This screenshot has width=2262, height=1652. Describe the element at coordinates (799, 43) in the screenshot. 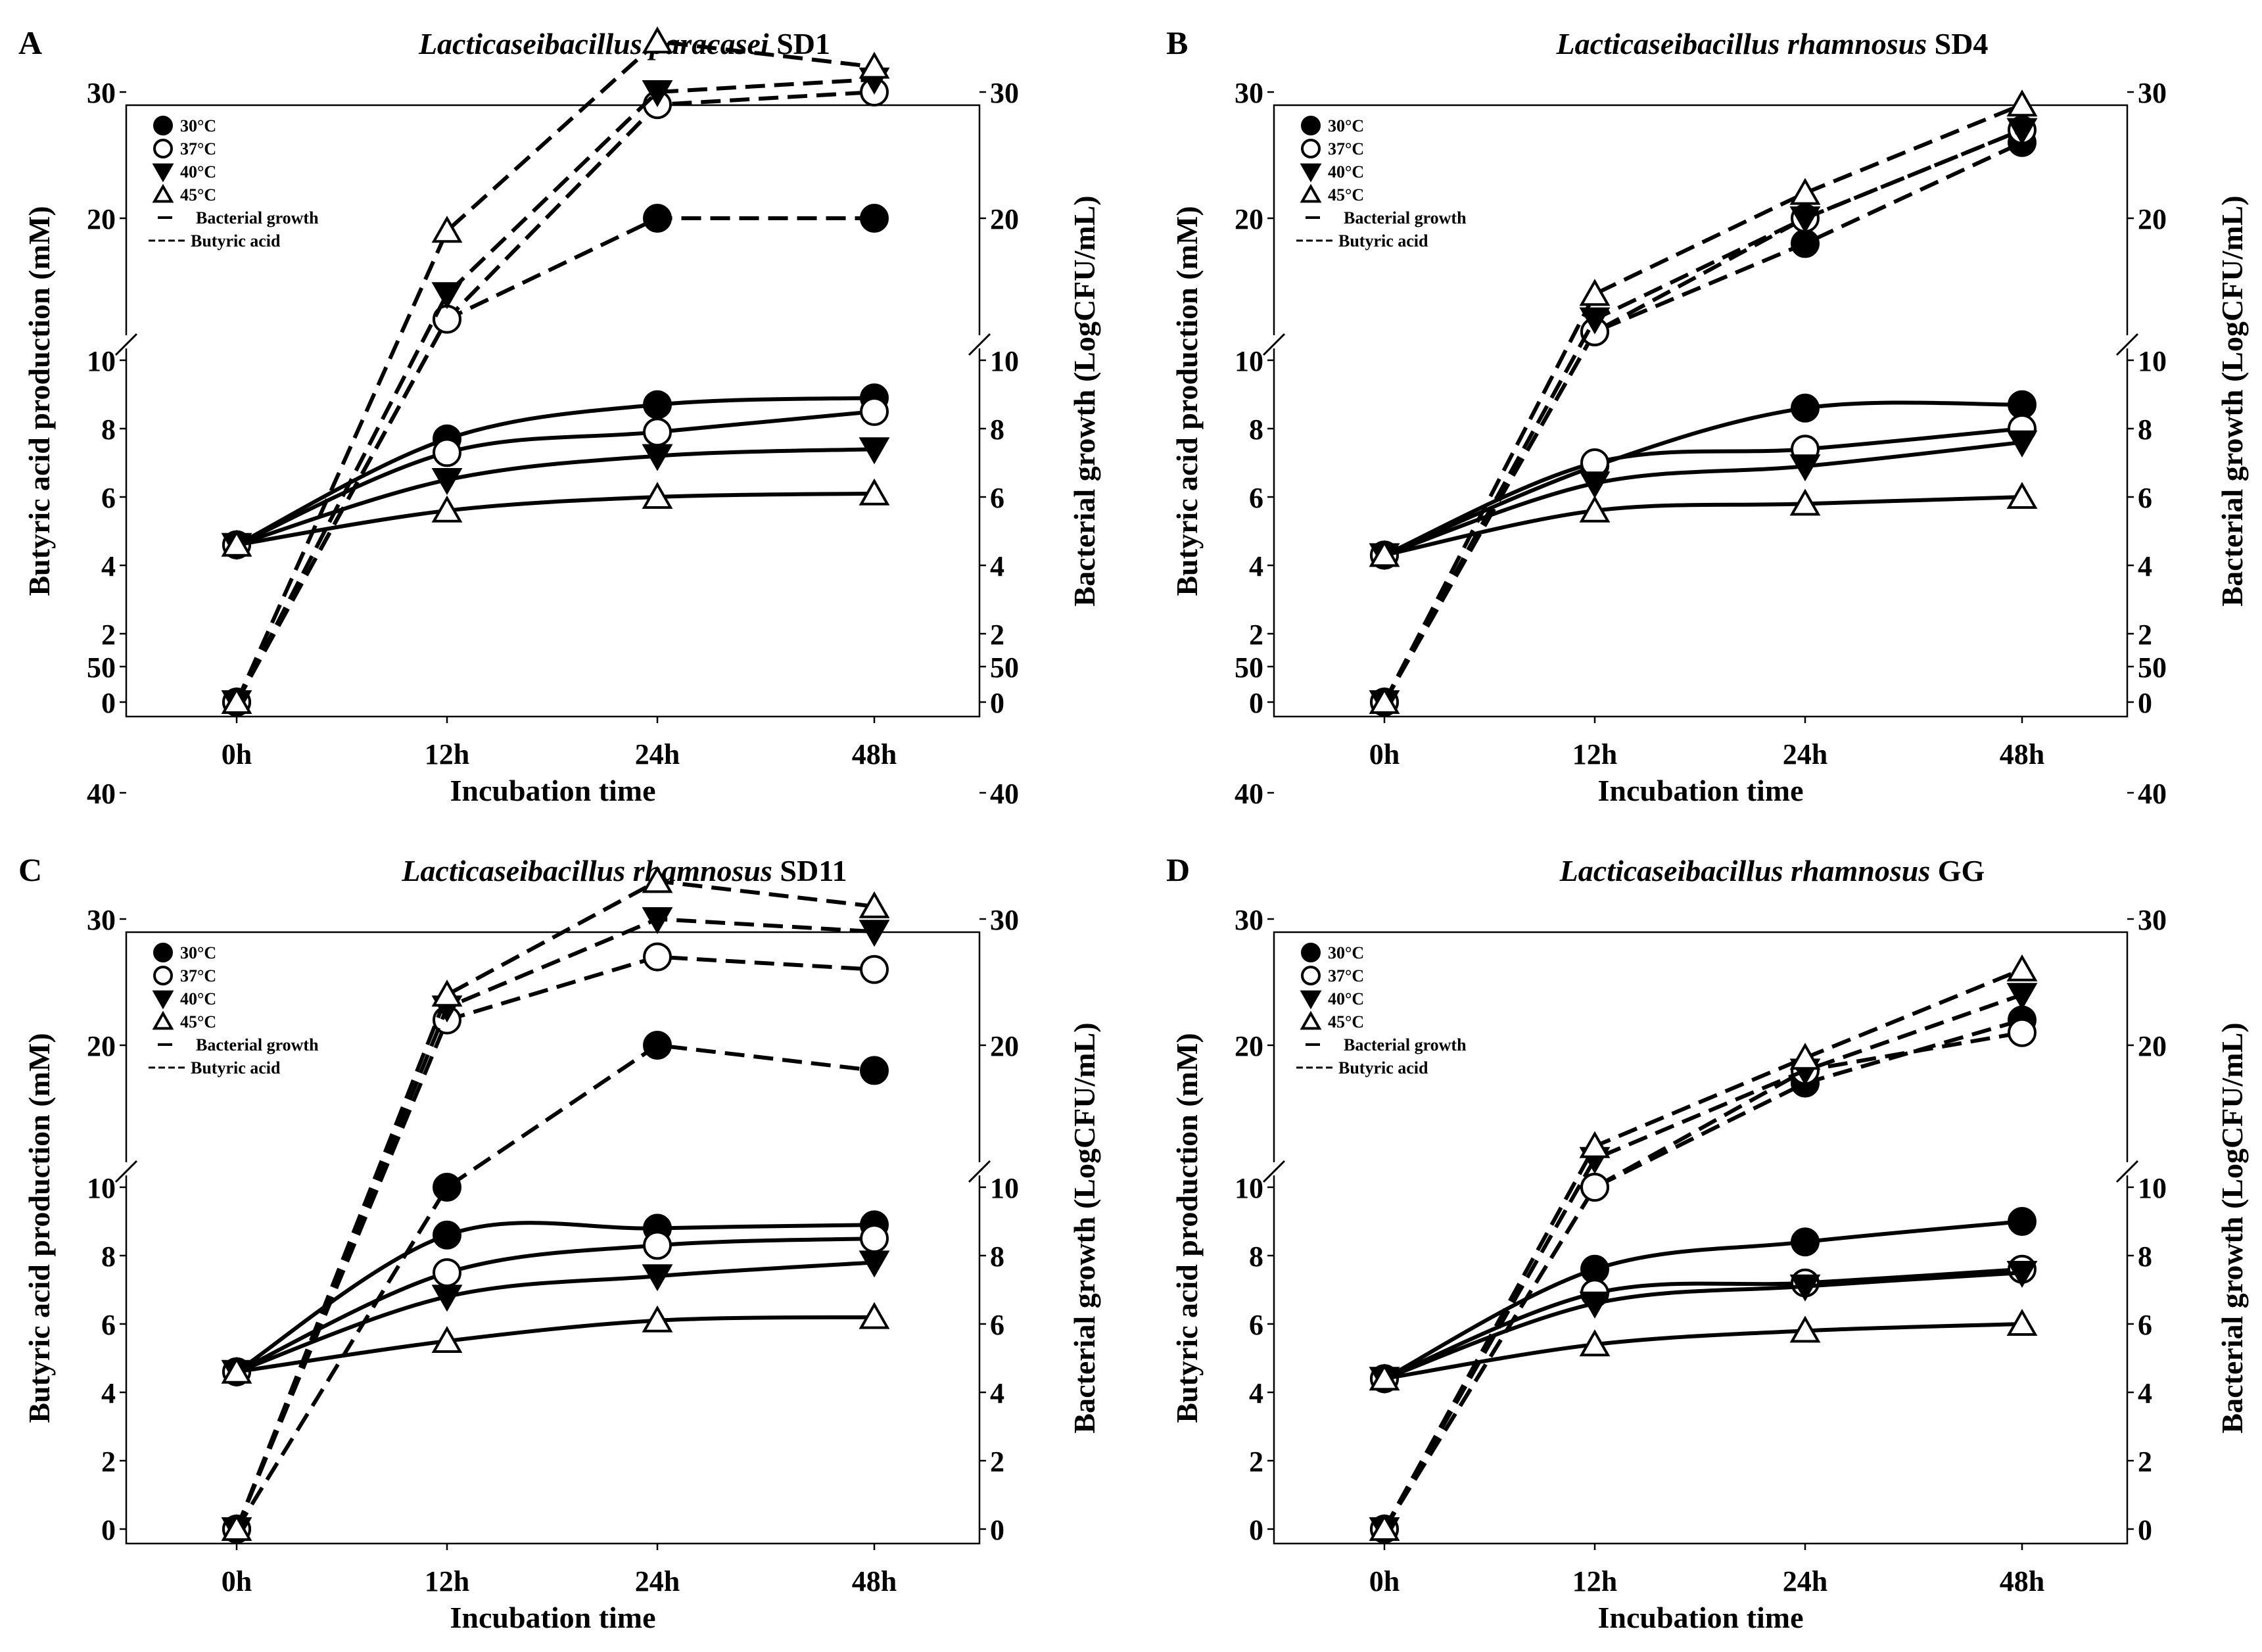

I see `chart-title-strain: SD1` at that location.